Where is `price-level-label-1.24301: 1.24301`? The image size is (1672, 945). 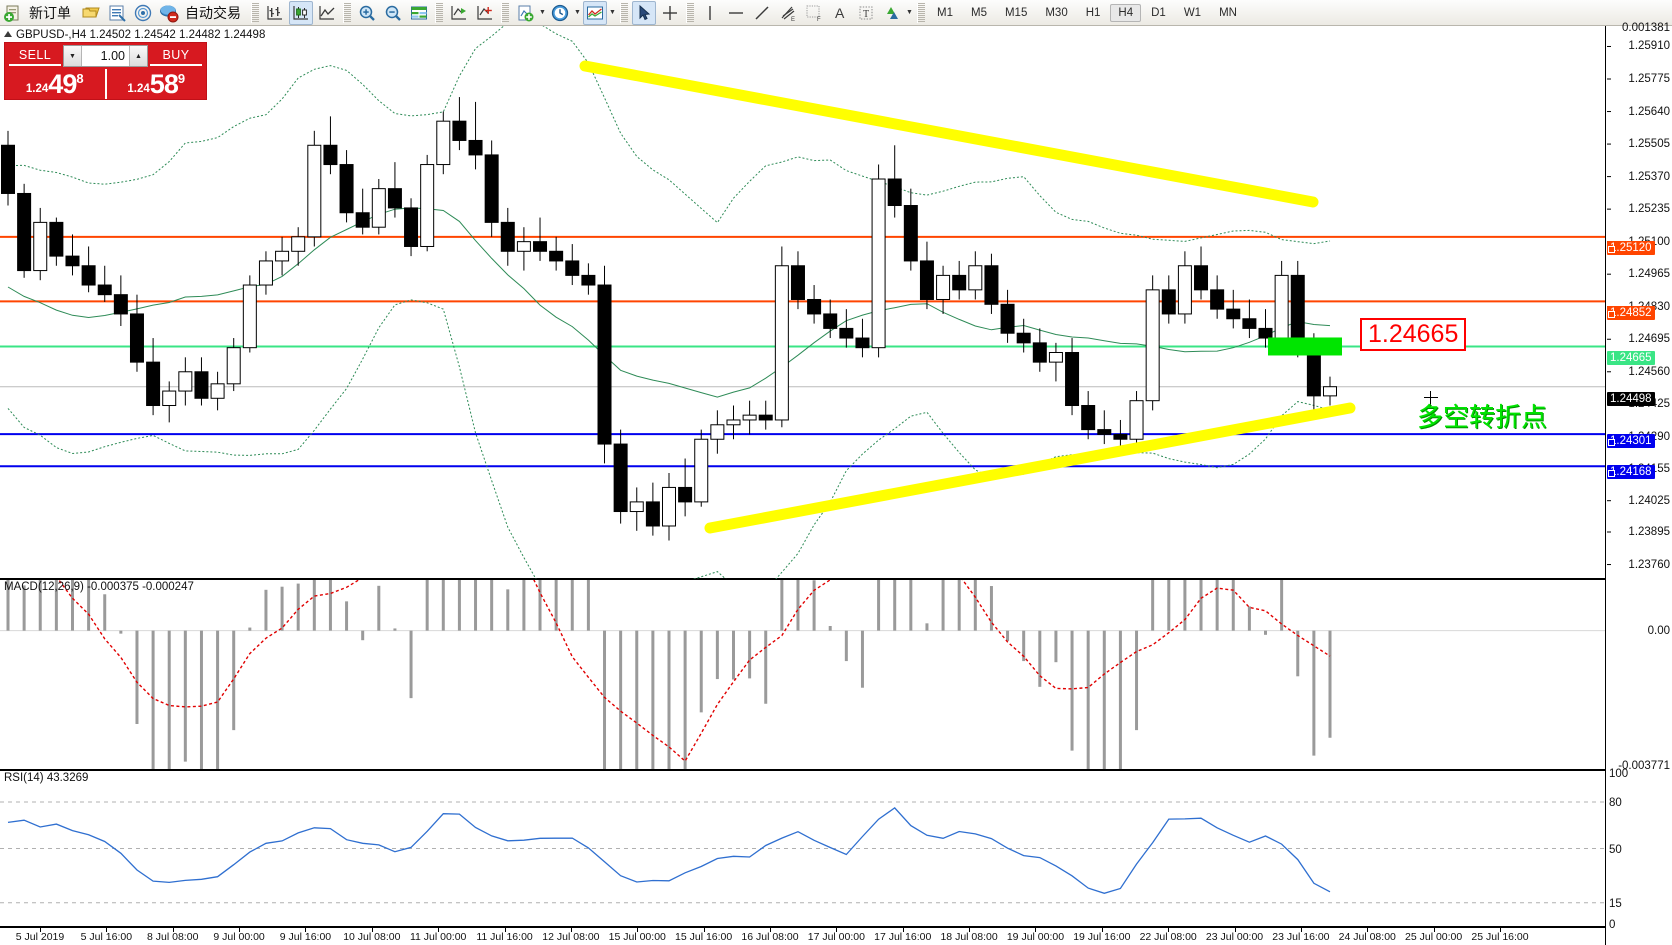
price-level-label-1.24301: 1.24301 is located at coordinates (1631, 441).